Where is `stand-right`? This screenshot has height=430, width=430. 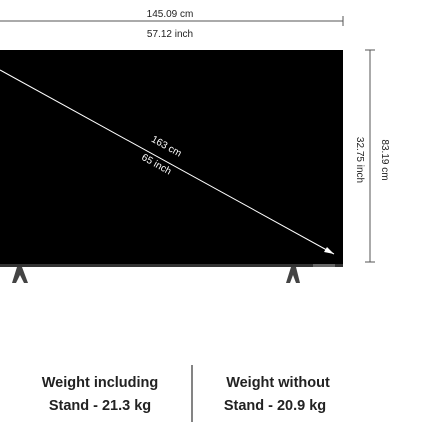 stand-right is located at coordinates (293, 275).